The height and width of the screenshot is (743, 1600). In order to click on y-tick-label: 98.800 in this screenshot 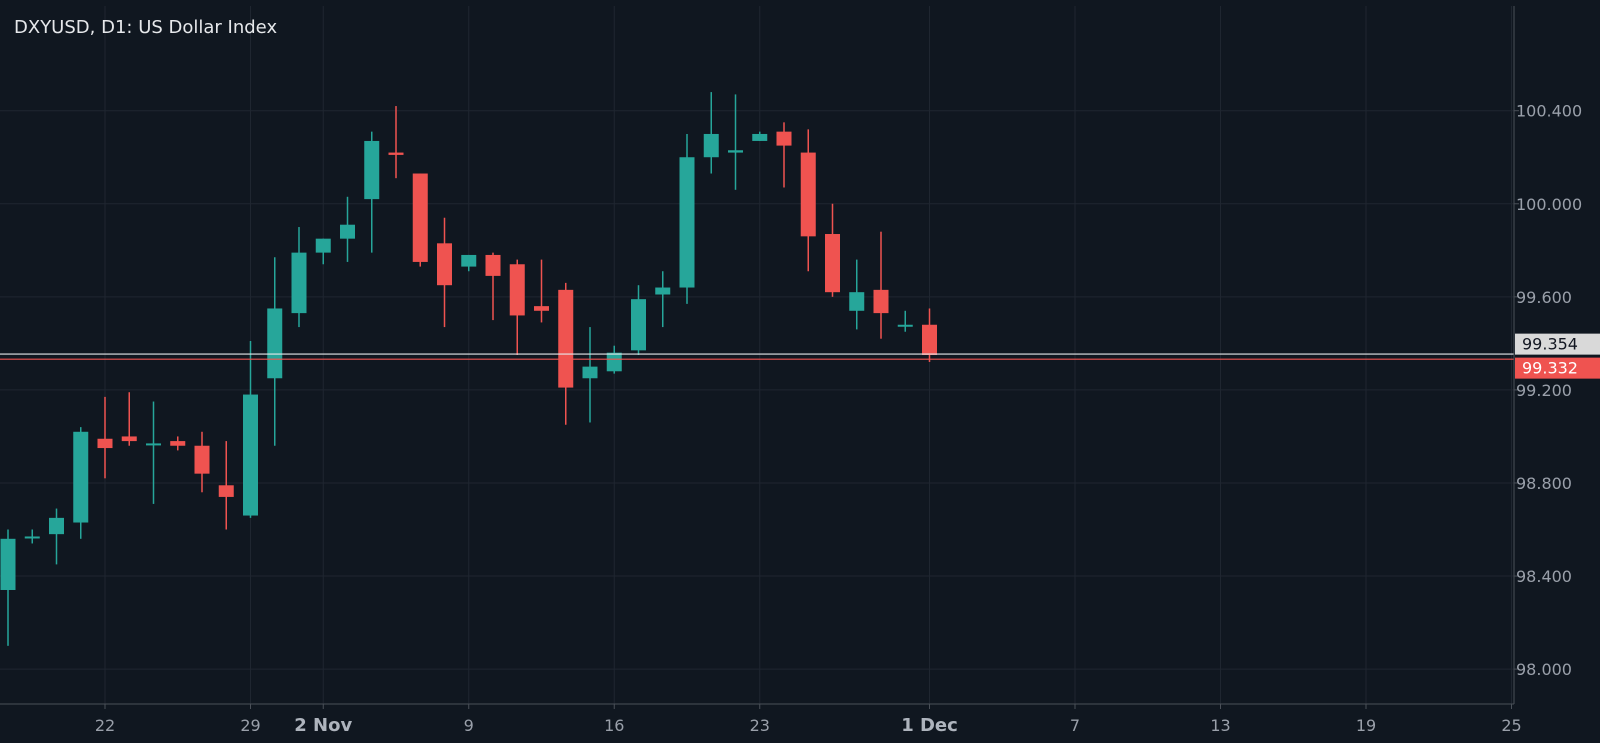, I will do `click(1544, 483)`.